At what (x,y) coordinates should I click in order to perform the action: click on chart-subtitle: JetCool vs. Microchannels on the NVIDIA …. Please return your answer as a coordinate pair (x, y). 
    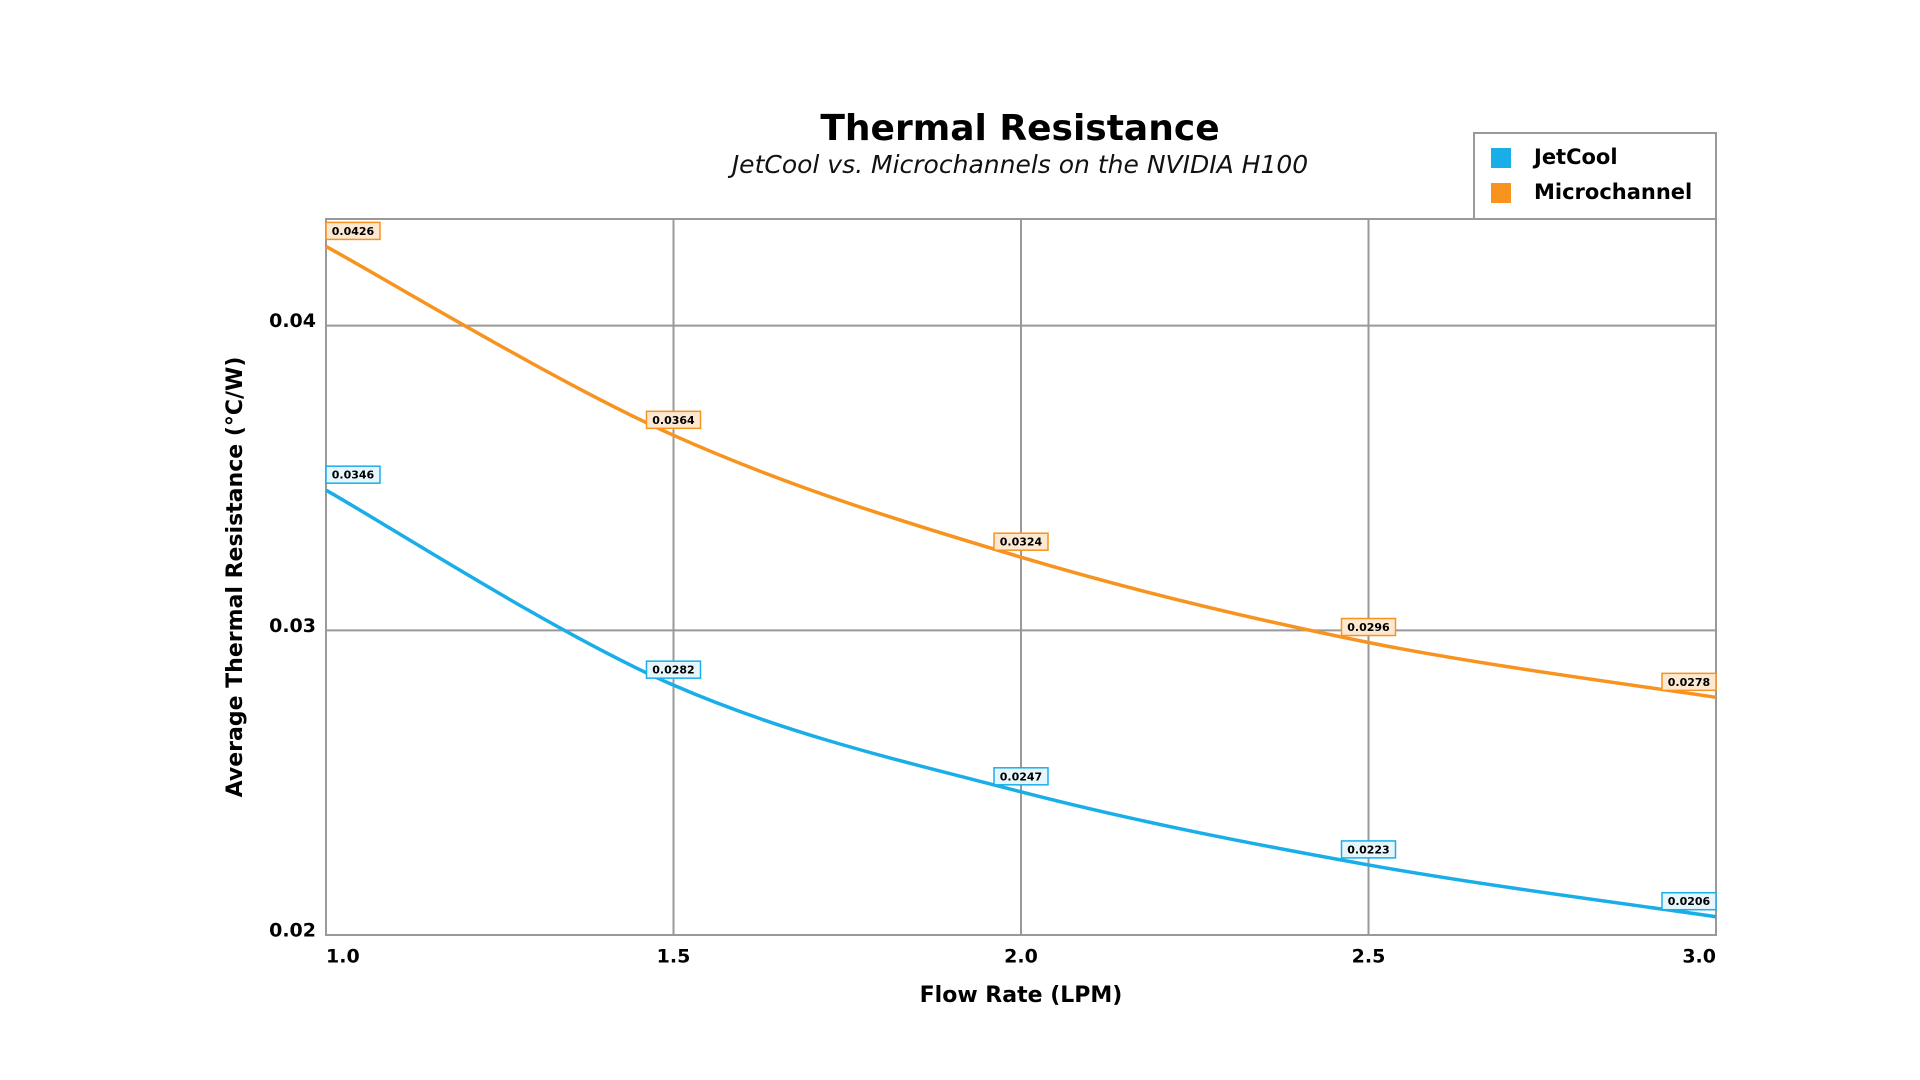
    Looking at the image, I should click on (1017, 164).